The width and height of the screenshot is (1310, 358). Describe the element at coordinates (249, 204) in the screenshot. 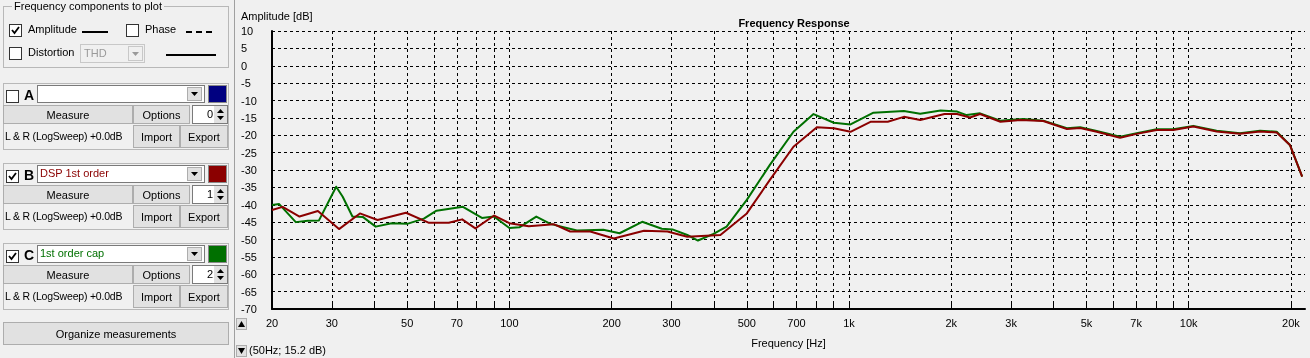

I see `y-tick-label: -40` at that location.